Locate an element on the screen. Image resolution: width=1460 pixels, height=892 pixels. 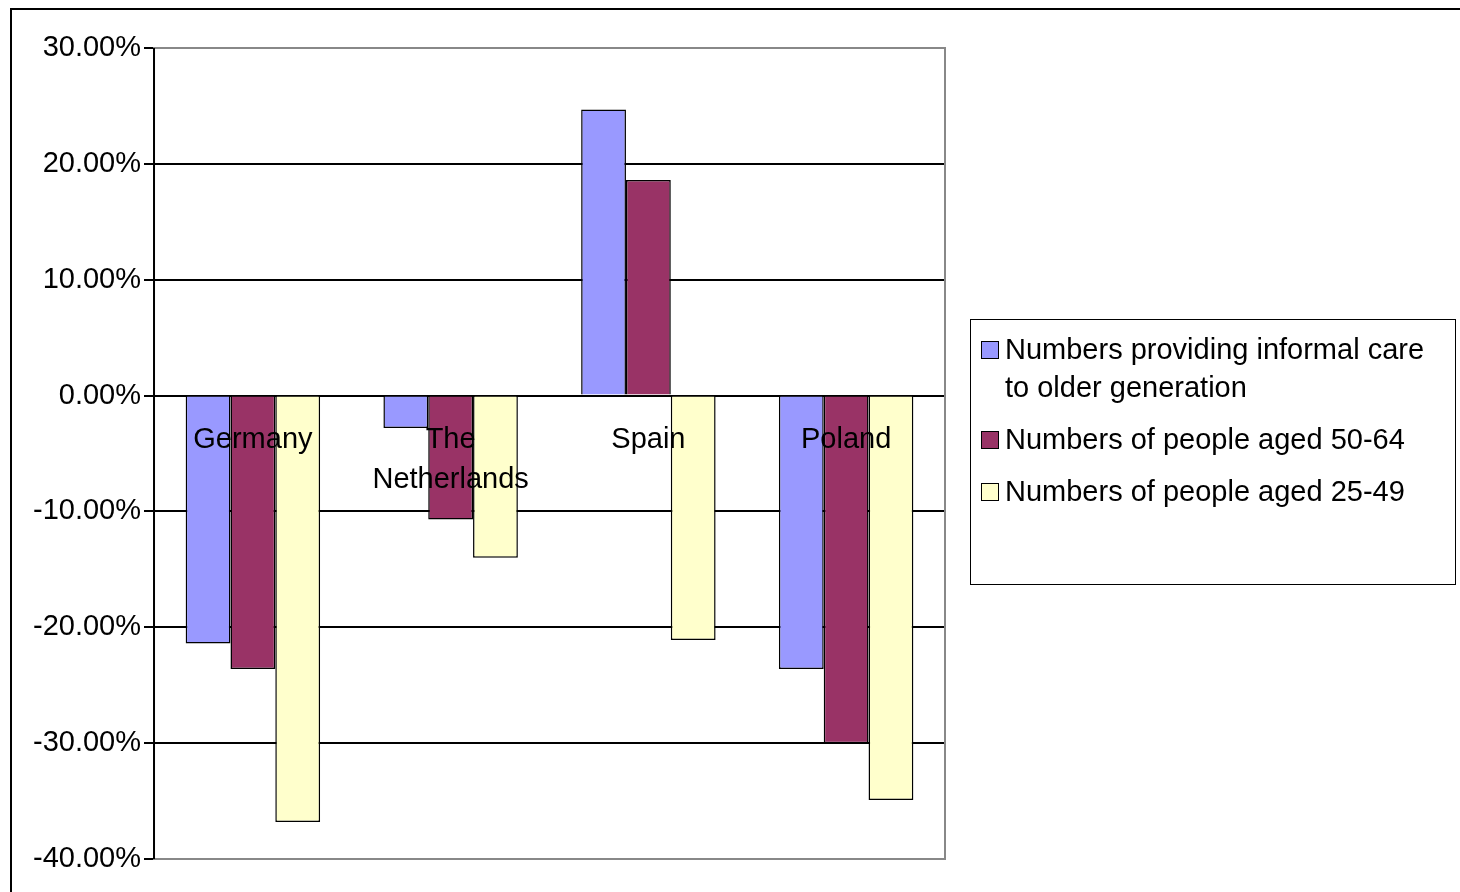
y-tick-label: -40.00% is located at coordinates (87, 857).